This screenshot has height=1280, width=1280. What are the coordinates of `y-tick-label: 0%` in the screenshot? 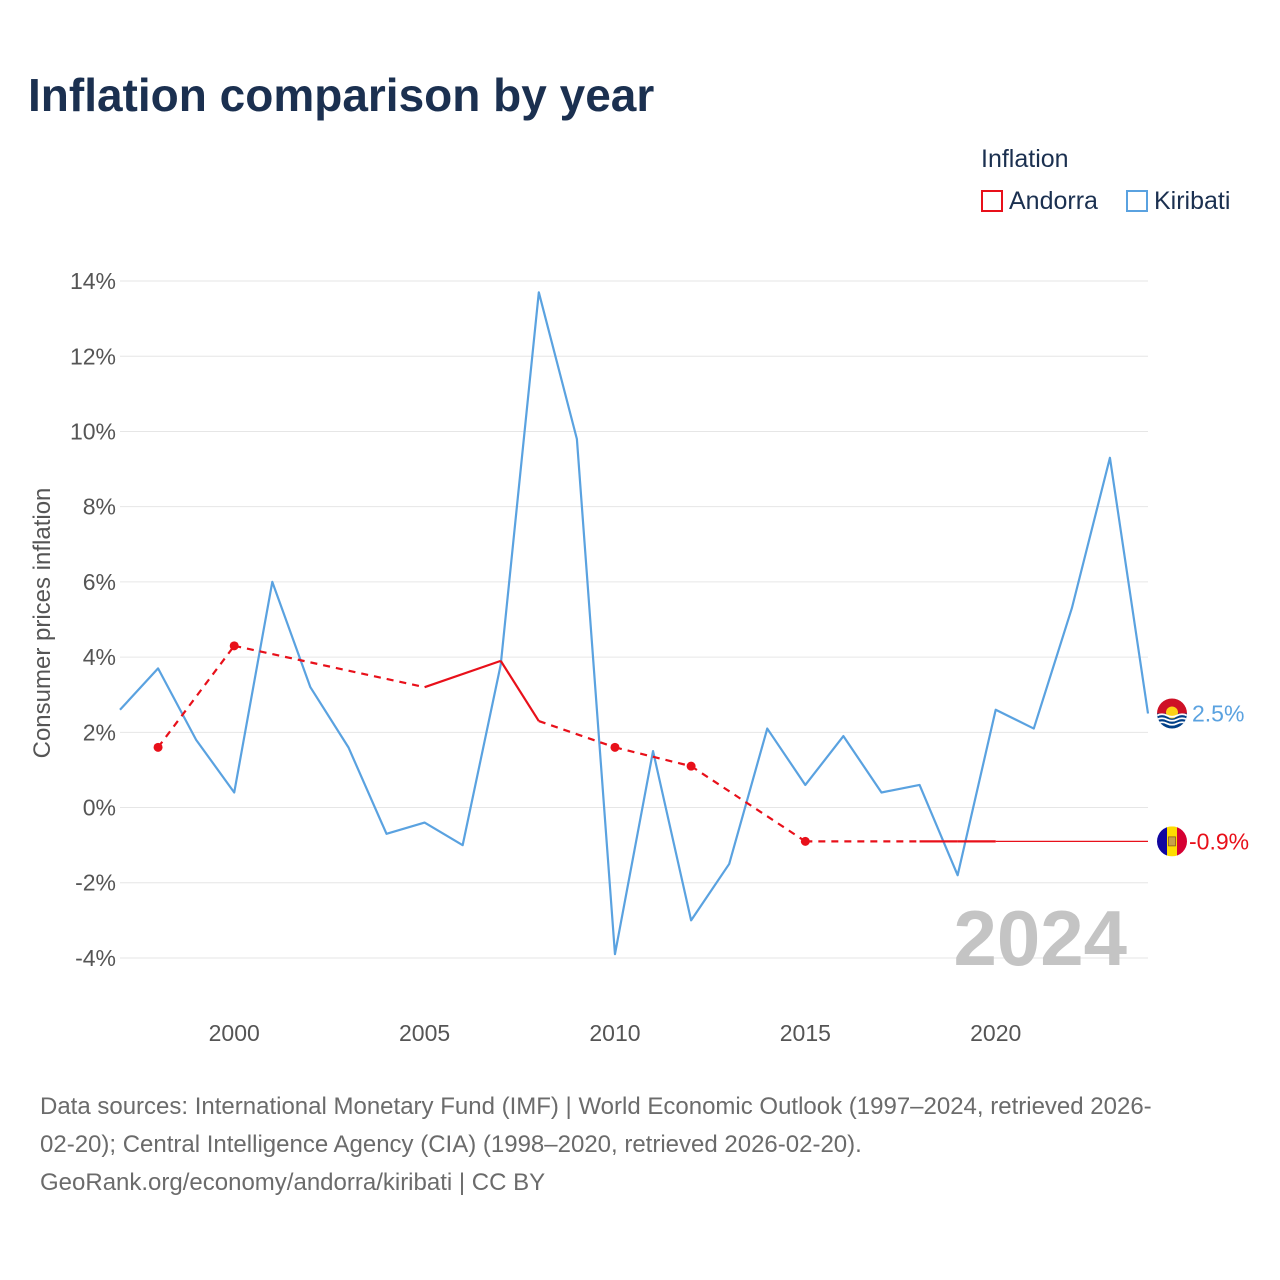 It's located at (99, 808).